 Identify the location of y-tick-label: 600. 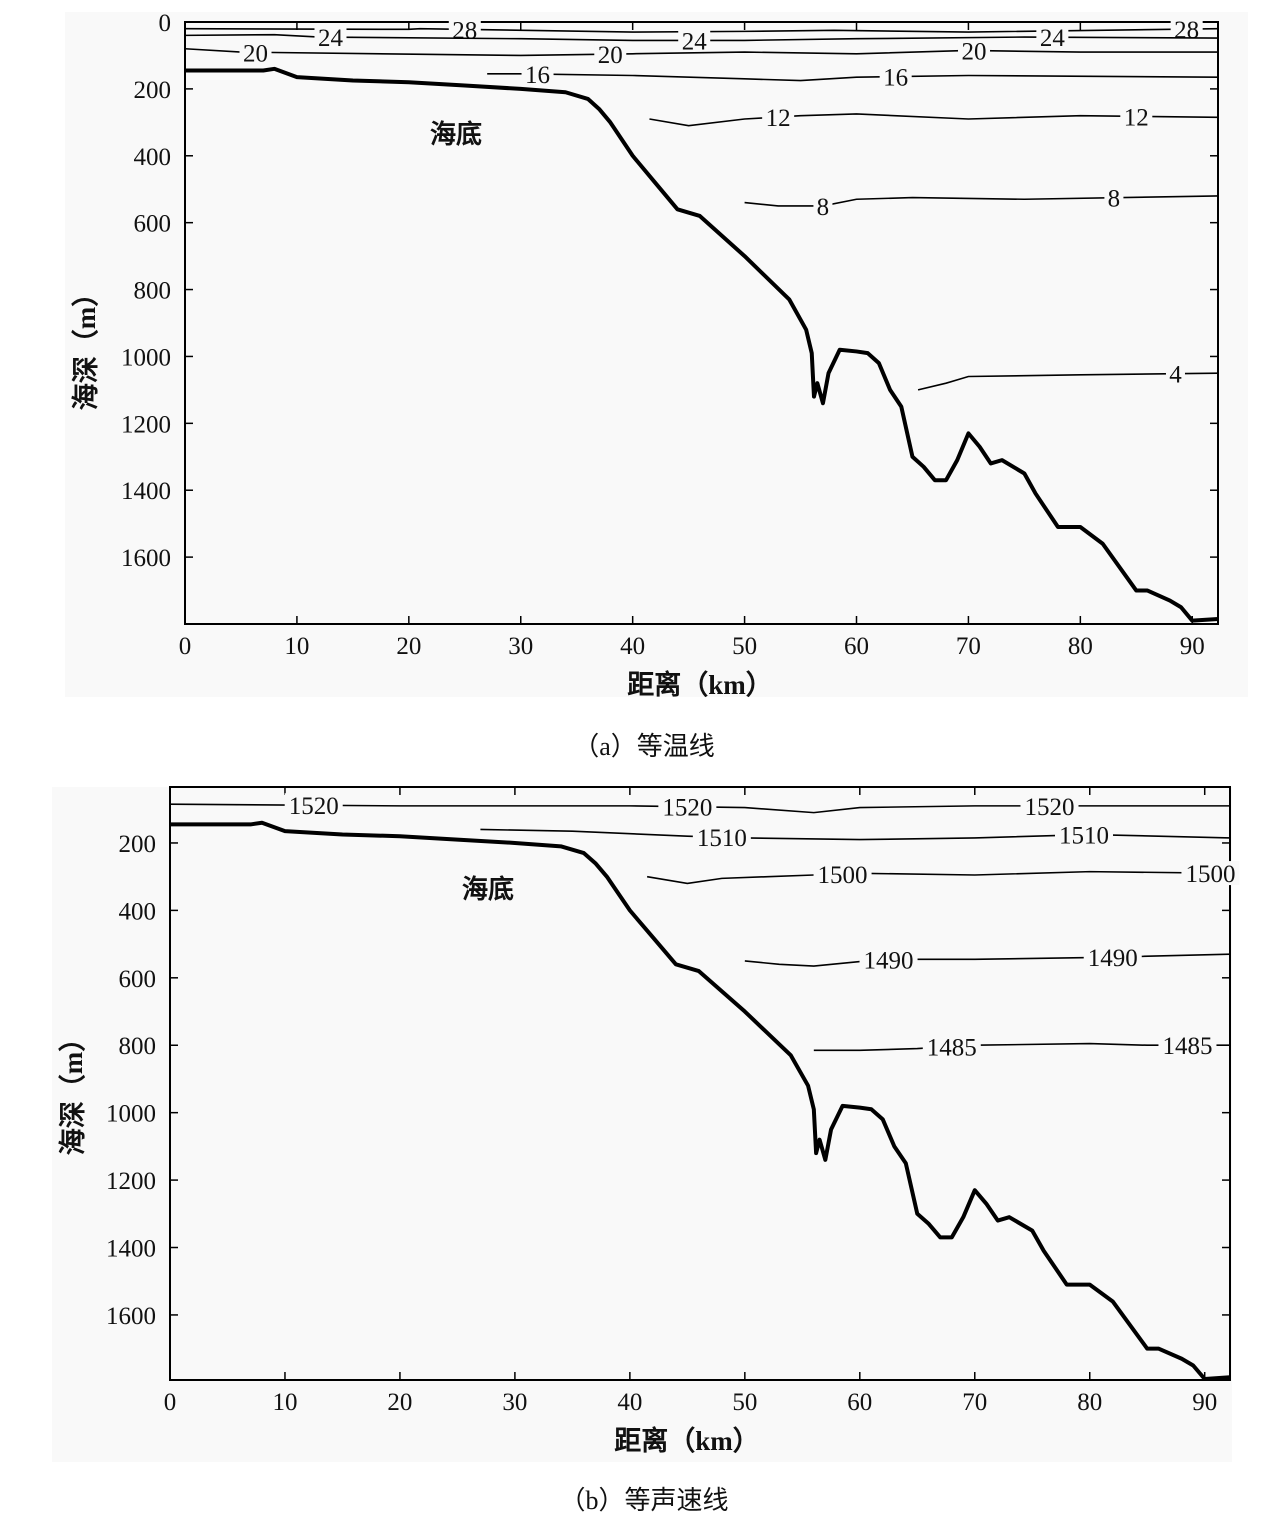
(138, 979).